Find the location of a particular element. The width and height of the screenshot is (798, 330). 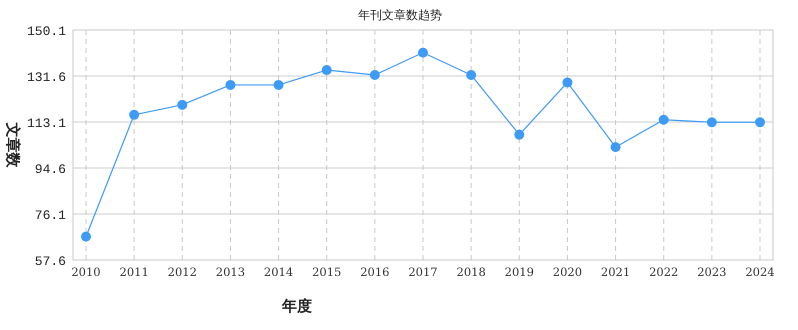

x-tick-label: 2011 is located at coordinates (134, 272).